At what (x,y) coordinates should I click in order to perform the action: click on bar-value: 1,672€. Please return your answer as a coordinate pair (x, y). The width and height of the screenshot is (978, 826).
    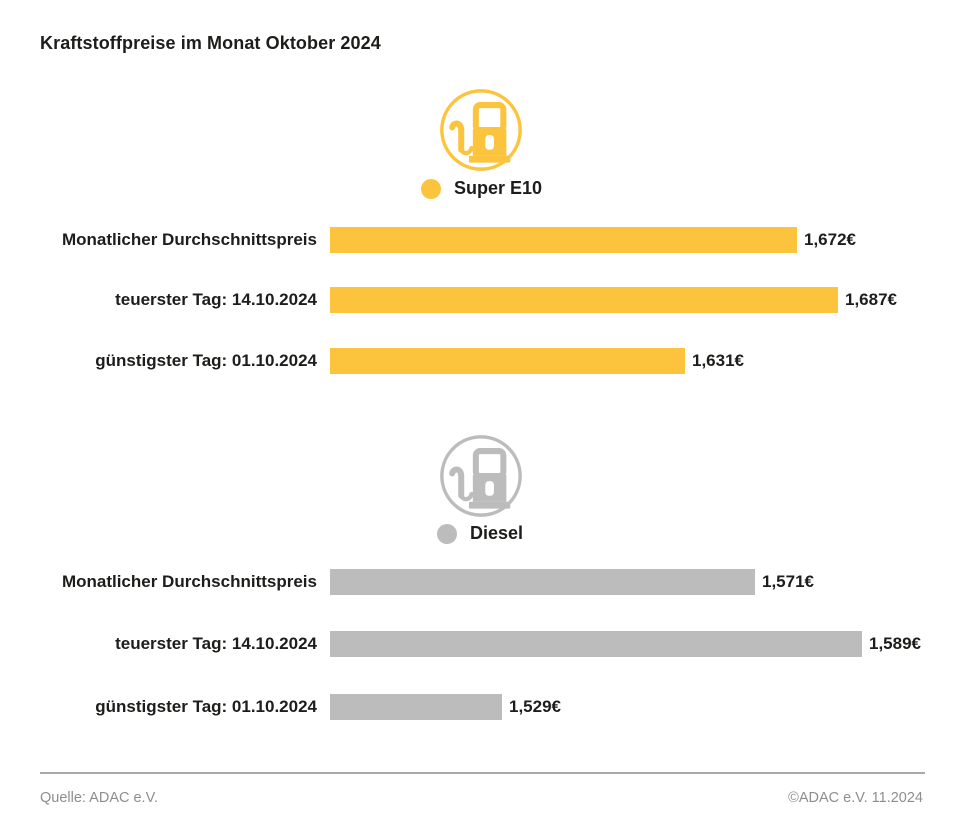
    Looking at the image, I should click on (830, 239).